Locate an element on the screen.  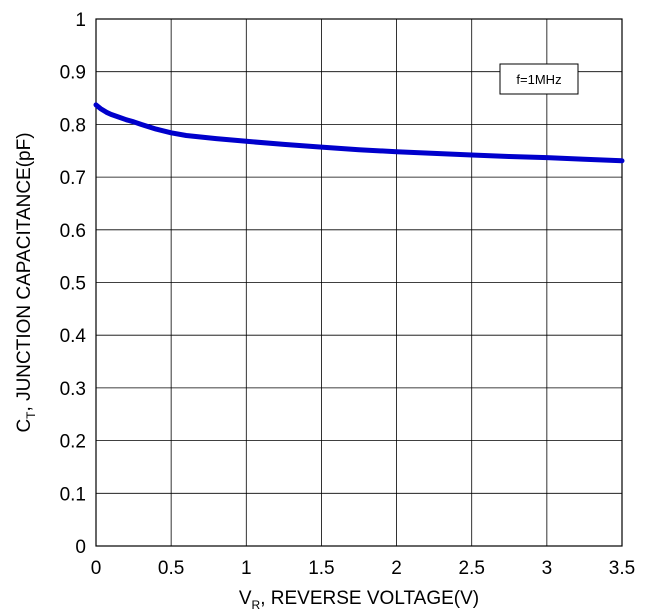
frequency-annotation: f=1MHz is located at coordinates (539, 79).